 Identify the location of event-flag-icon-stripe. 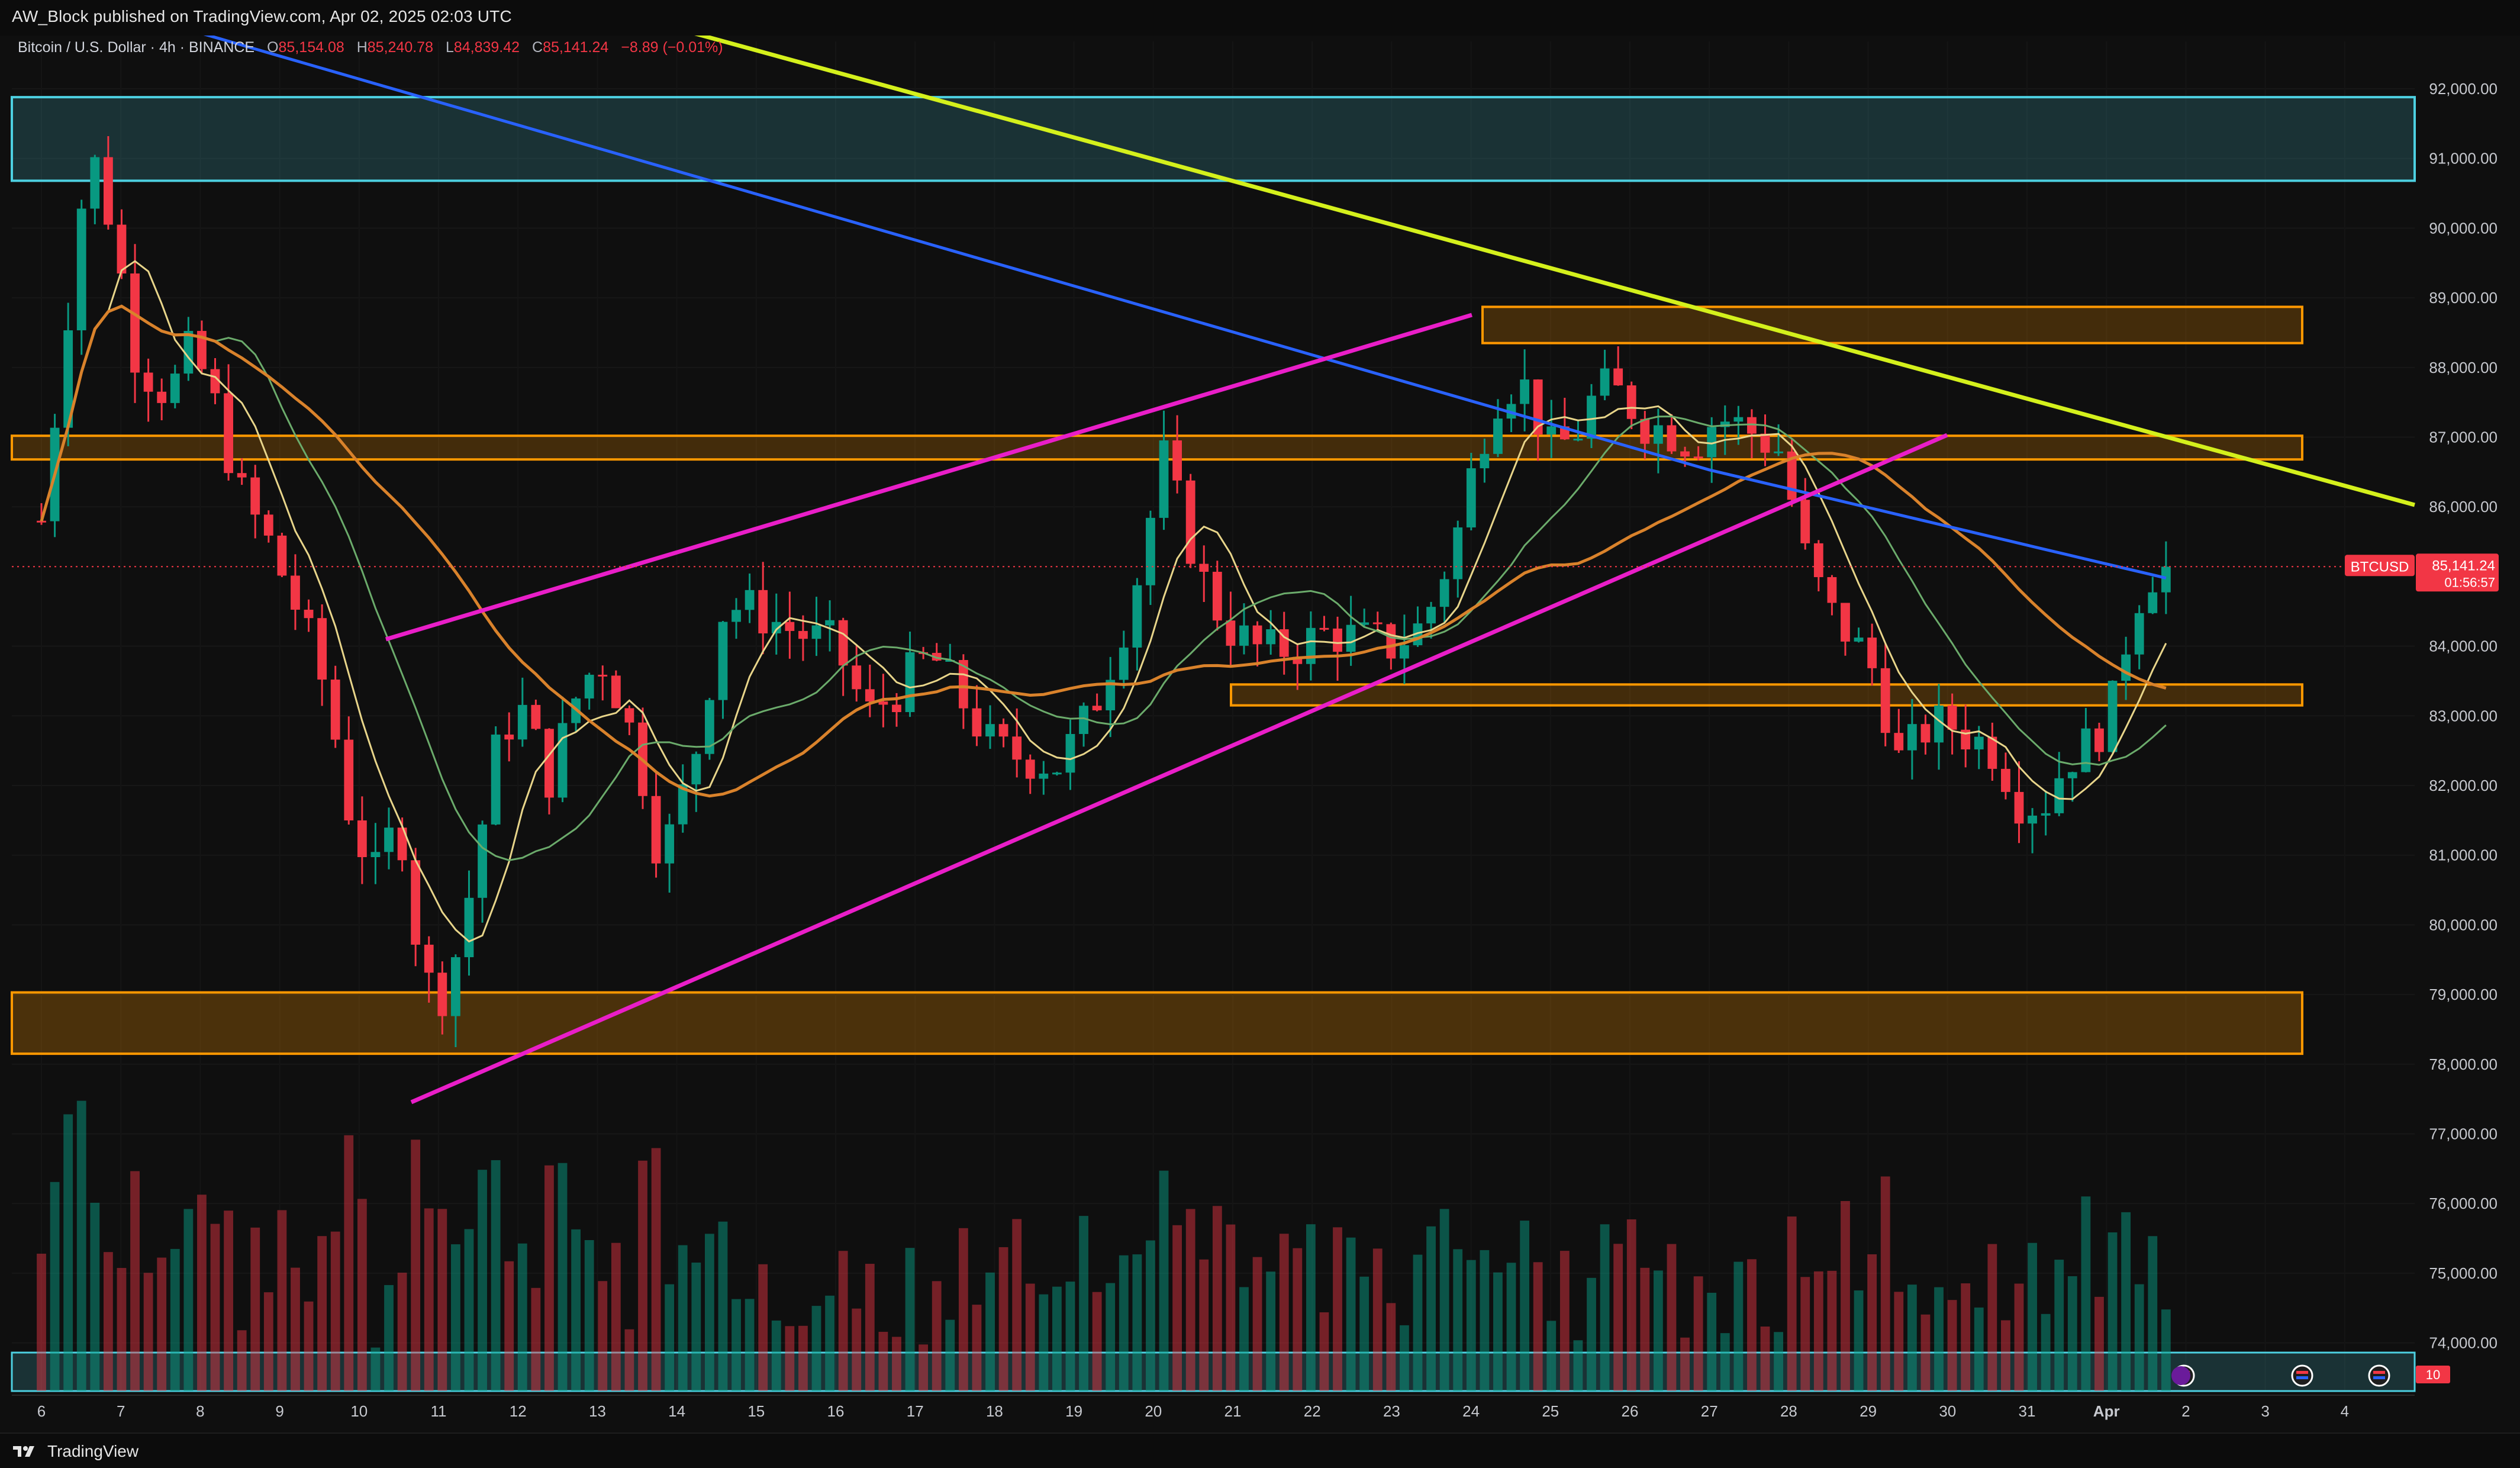
(2302, 1377).